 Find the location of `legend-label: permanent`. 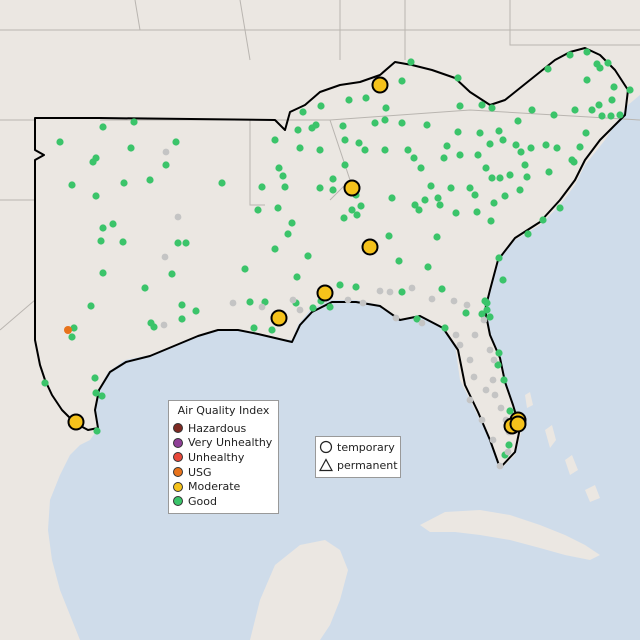

legend-label: permanent is located at coordinates (367, 465).